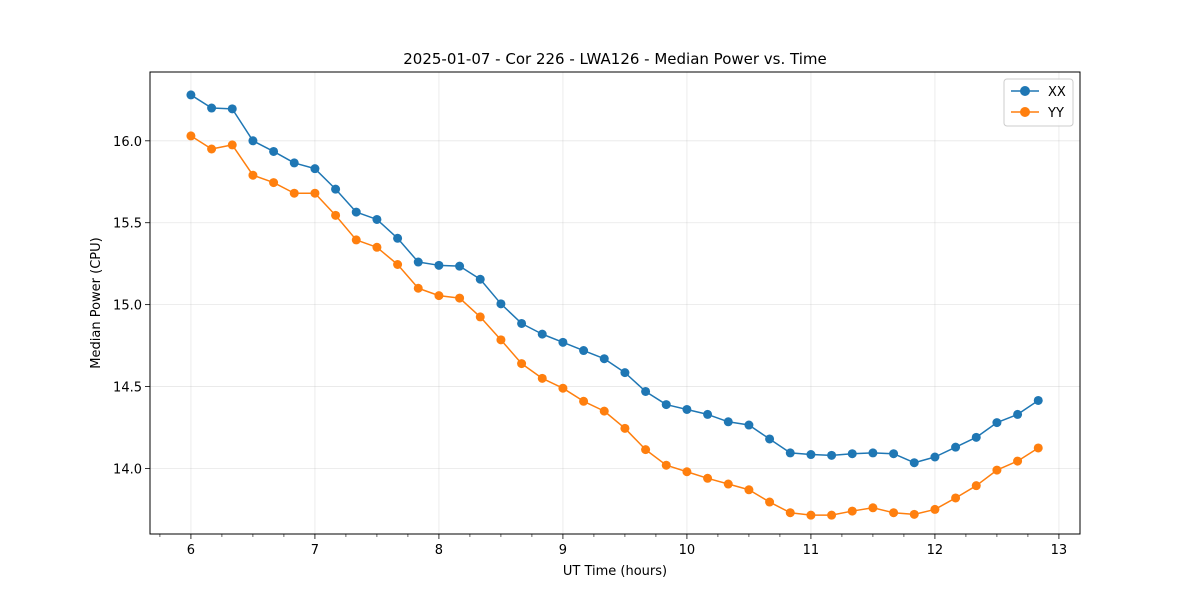 This screenshot has height=600, width=1200. I want to click on y-tick-label: 14.0, so click(127, 469).